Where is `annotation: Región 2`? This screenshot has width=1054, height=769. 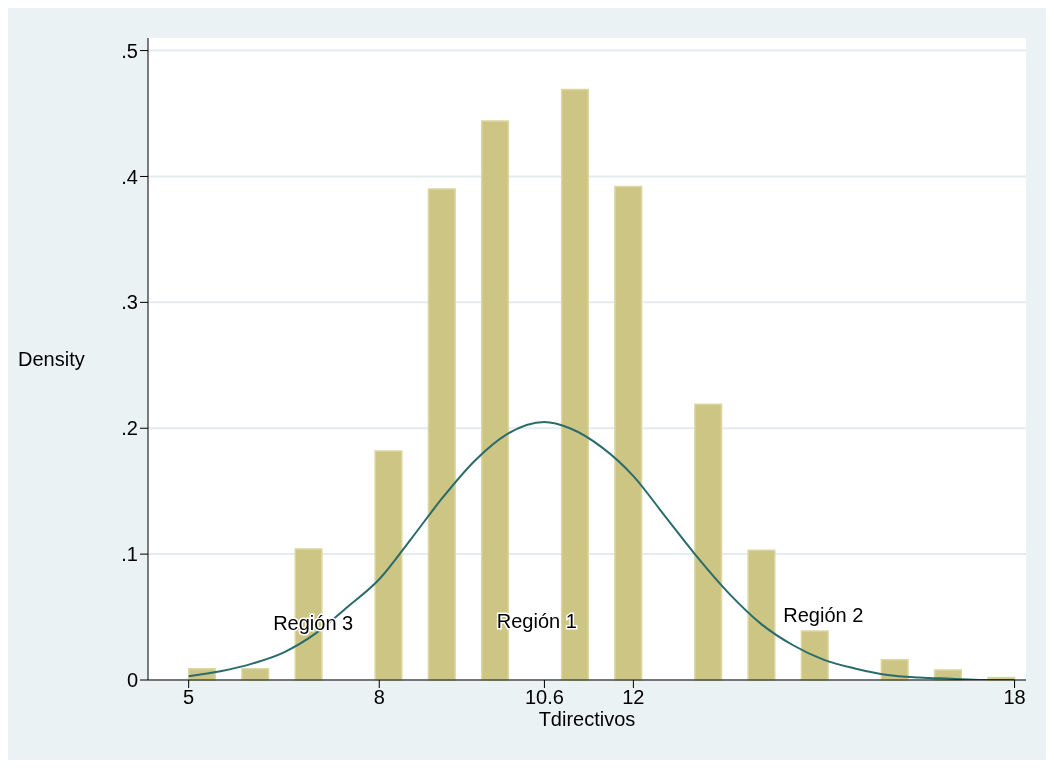 annotation: Región 2 is located at coordinates (823, 614).